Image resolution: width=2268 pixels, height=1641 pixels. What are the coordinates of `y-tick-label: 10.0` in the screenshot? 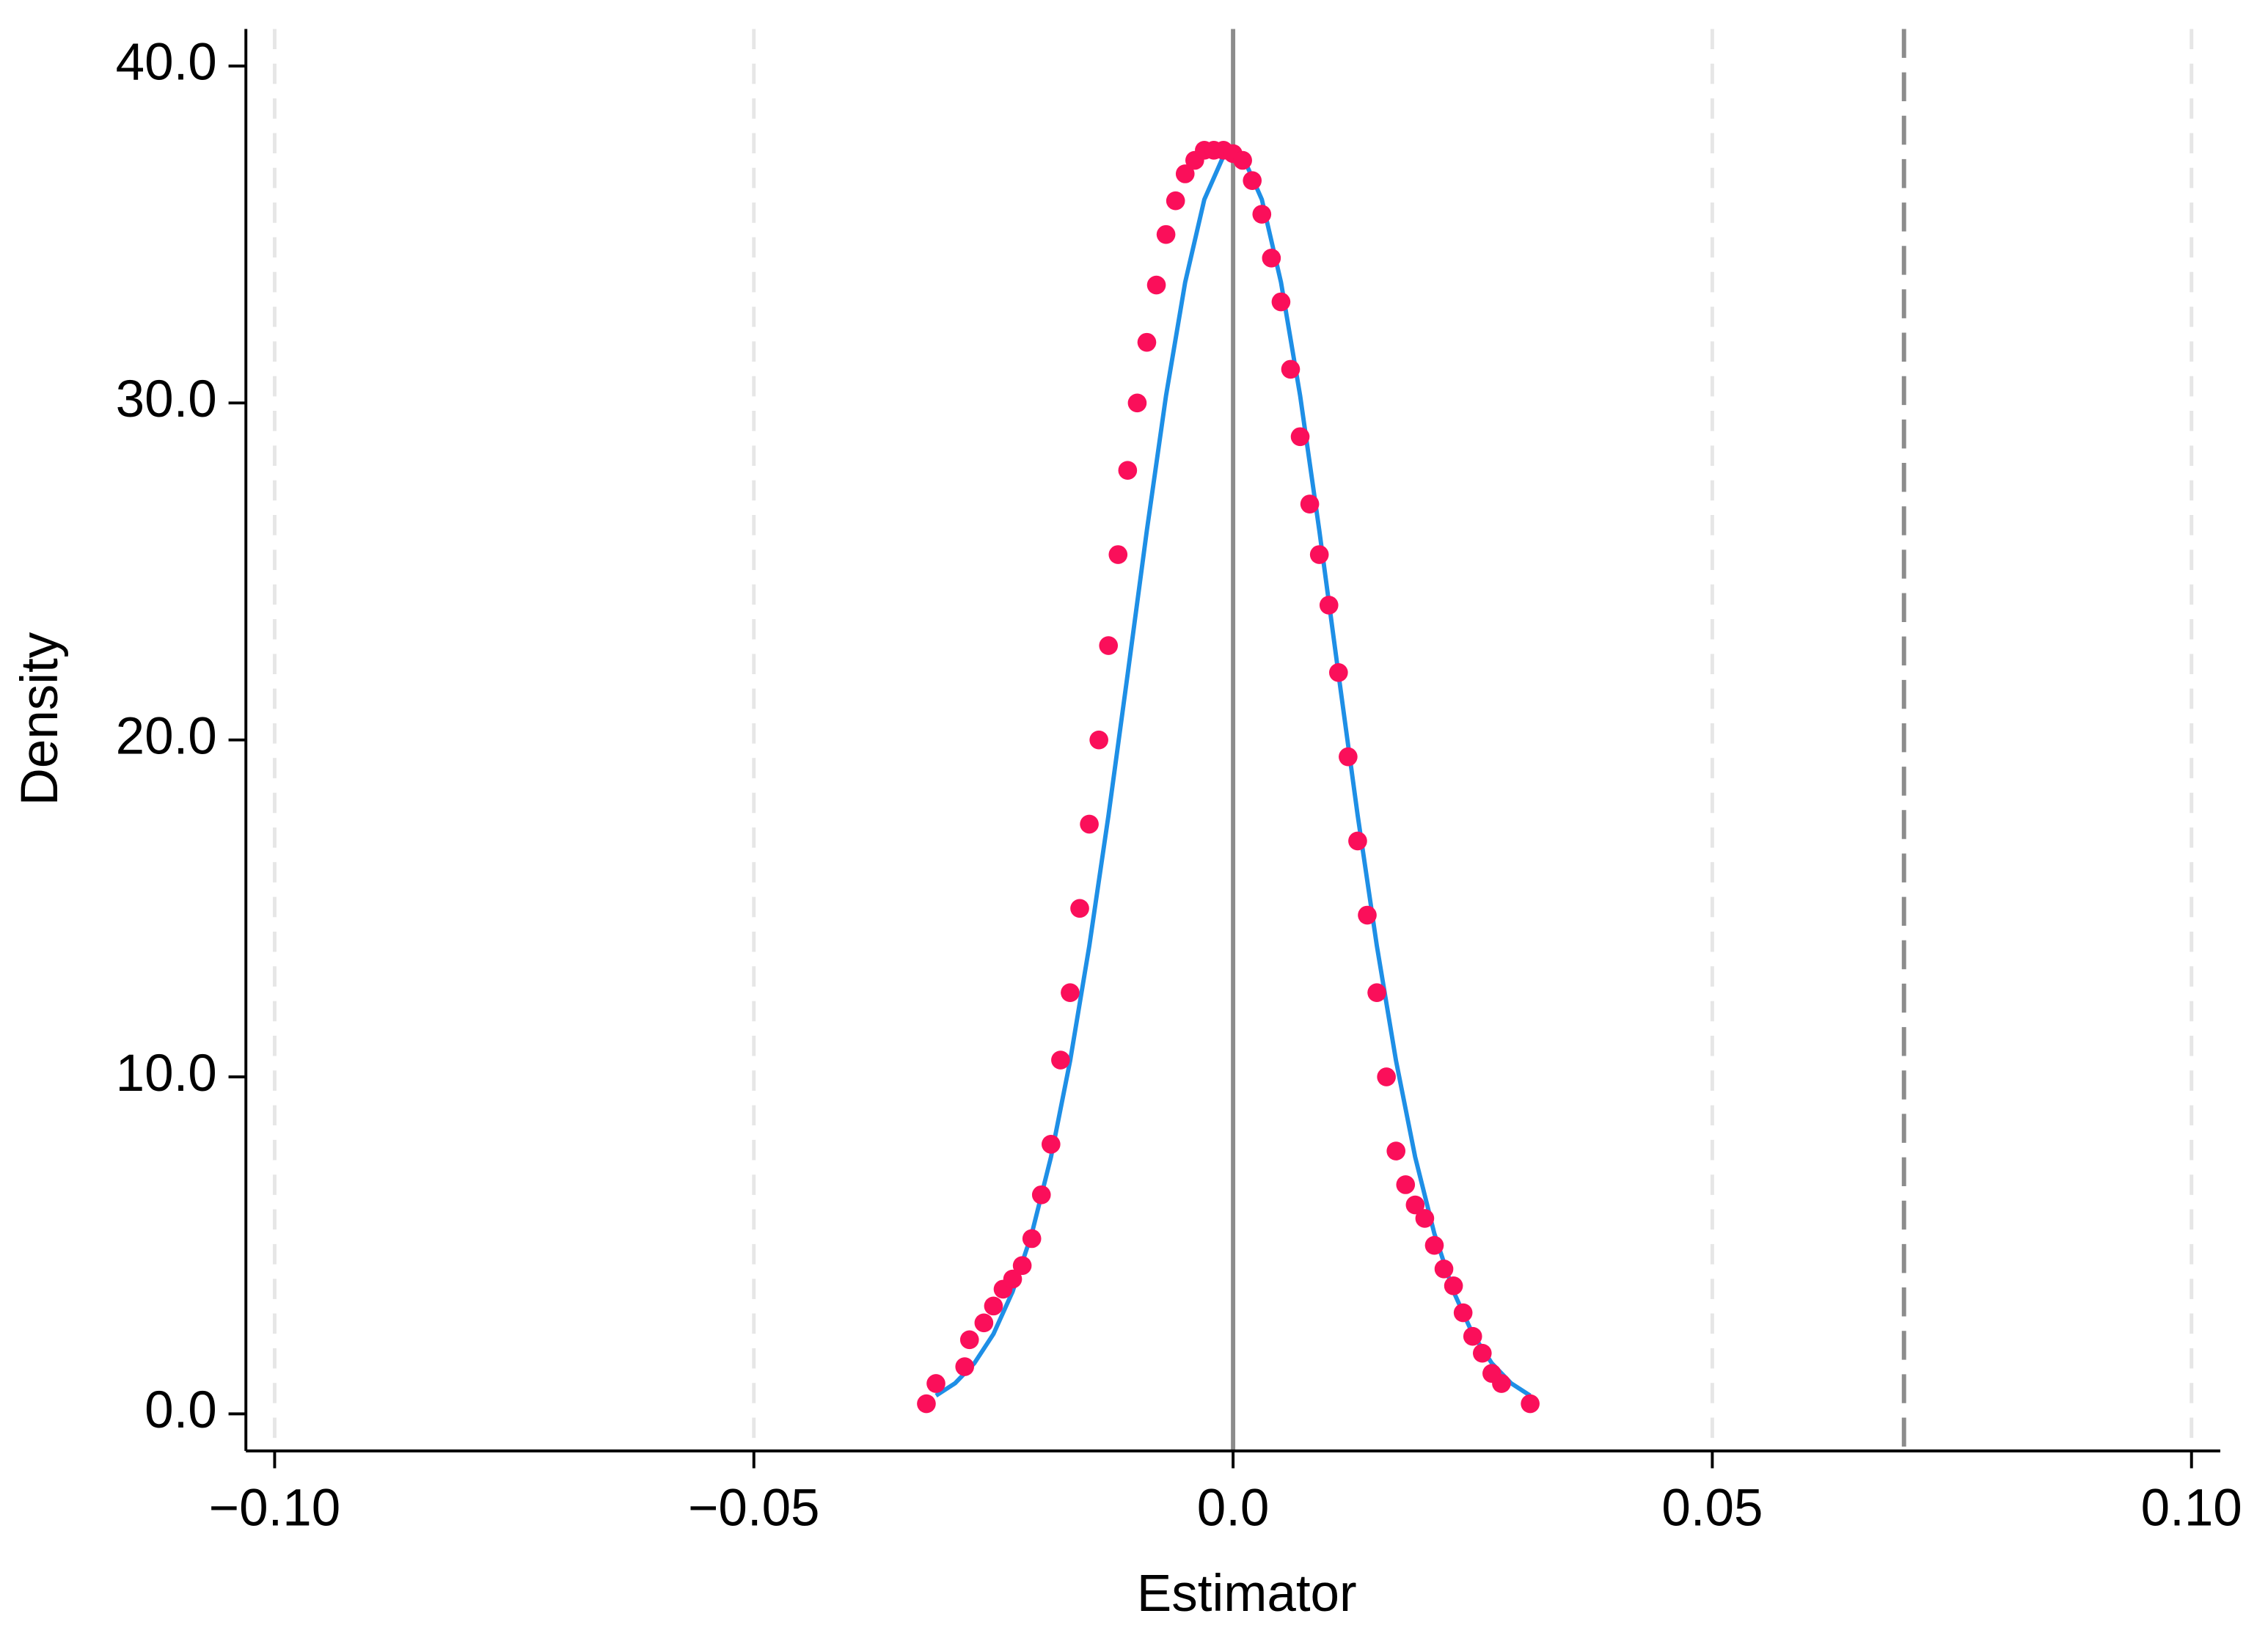 It's located at (166, 1074).